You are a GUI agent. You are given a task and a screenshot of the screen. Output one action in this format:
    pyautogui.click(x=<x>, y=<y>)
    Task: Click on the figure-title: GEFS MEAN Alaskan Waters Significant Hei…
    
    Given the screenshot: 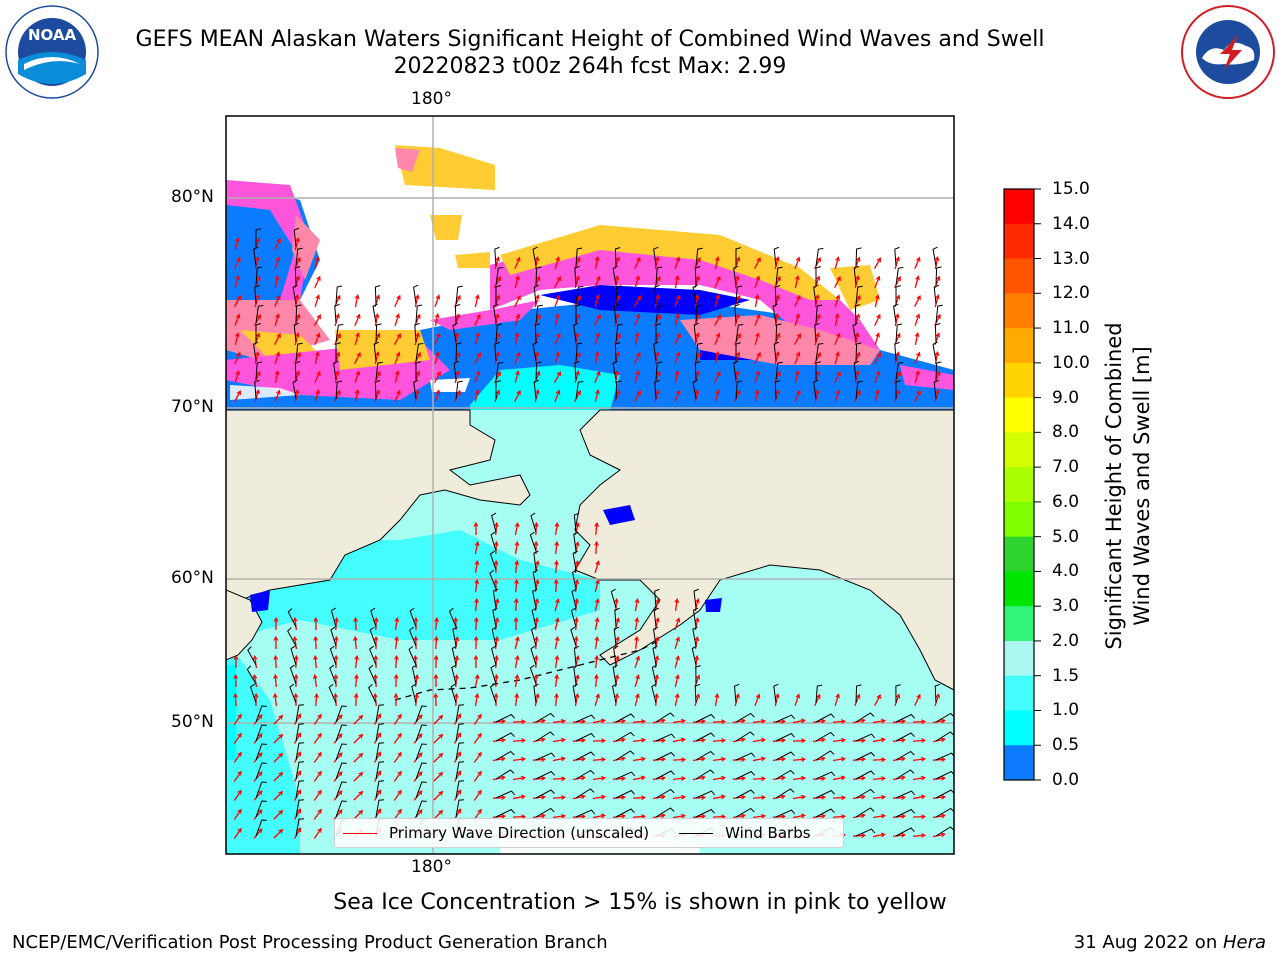 What is the action you would take?
    pyautogui.click(x=590, y=53)
    